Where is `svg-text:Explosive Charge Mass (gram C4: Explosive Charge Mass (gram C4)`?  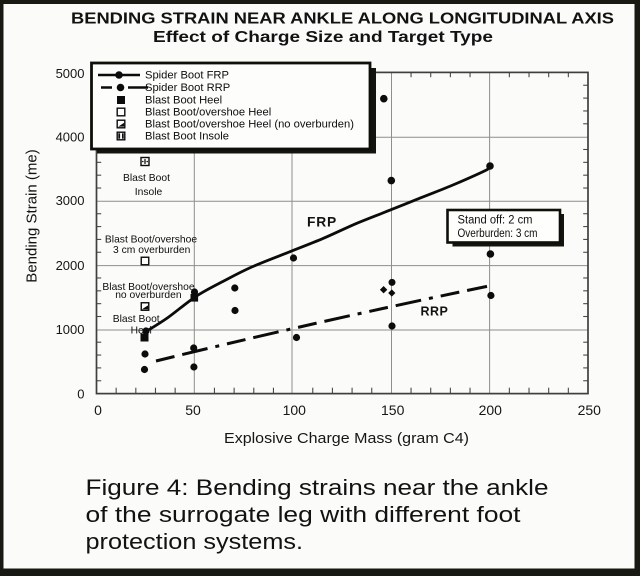
svg-text:Explosive Charge Mass (gram C4: Explosive Charge Mass (gram C4) is located at coordinates (346, 439).